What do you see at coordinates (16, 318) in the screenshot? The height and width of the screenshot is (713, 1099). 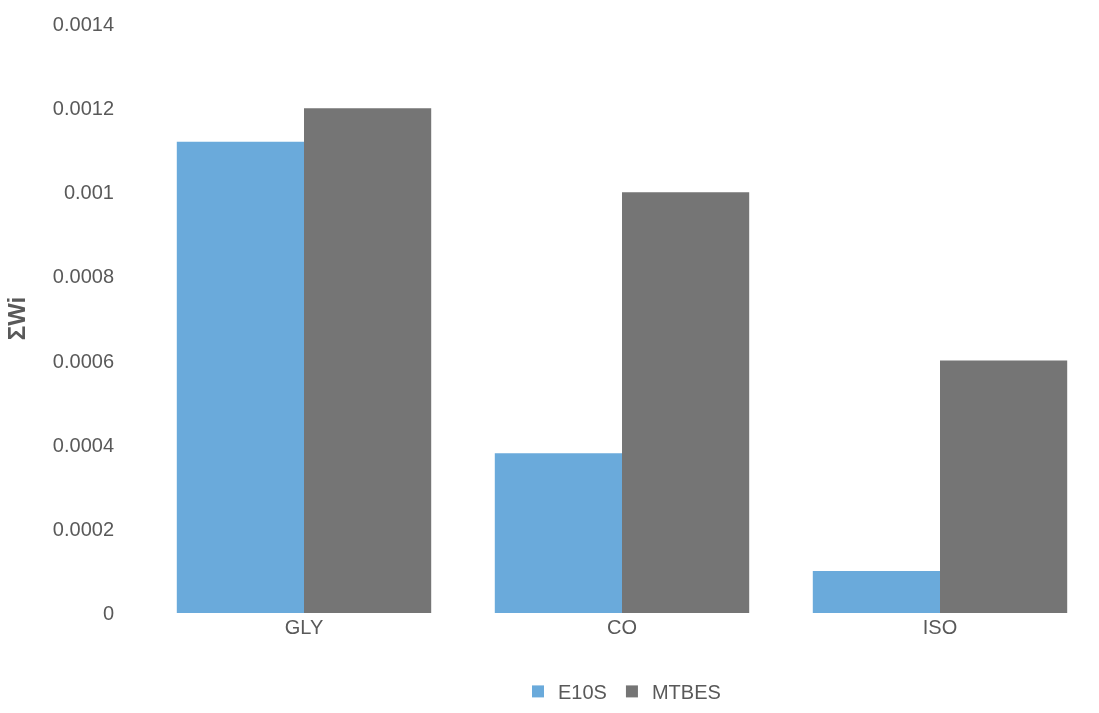 I see `y-axis-title: ΣWi` at bounding box center [16, 318].